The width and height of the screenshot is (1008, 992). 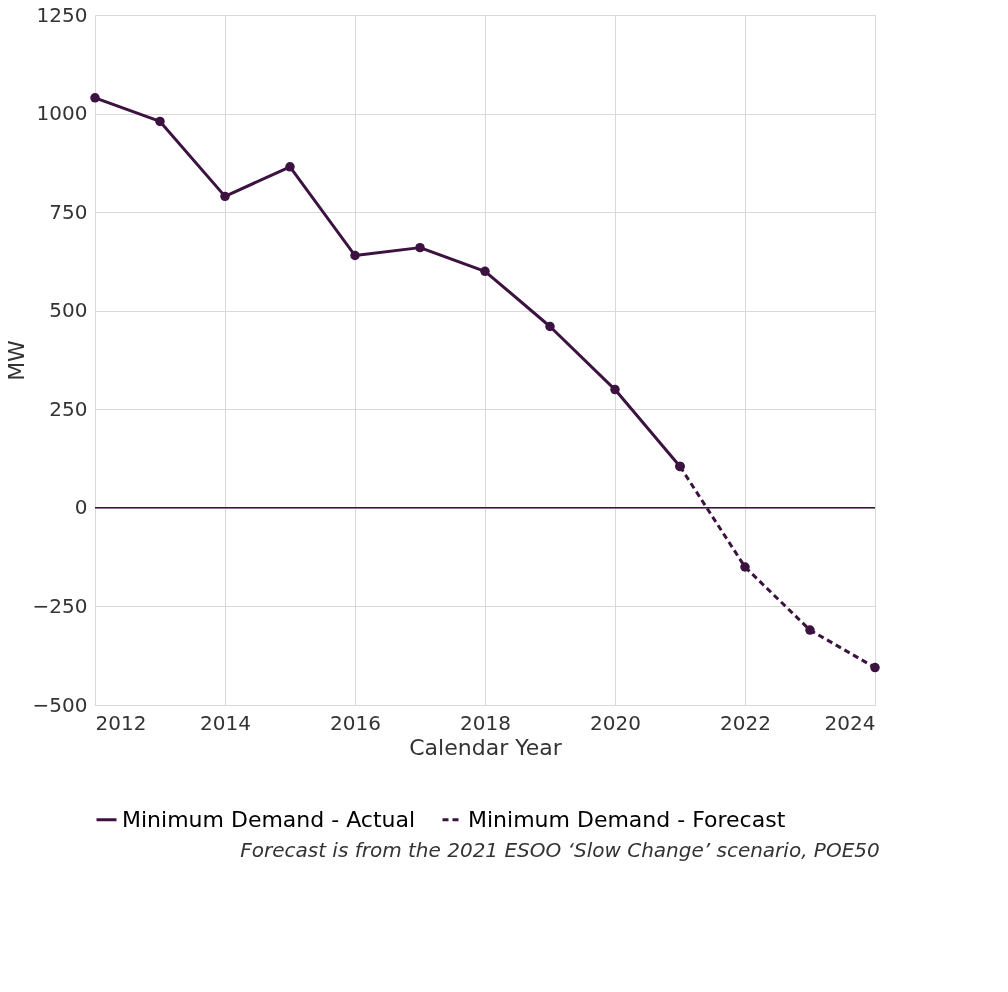 I want to click on x-axis-title: Calendar Year, so click(x=486, y=747).